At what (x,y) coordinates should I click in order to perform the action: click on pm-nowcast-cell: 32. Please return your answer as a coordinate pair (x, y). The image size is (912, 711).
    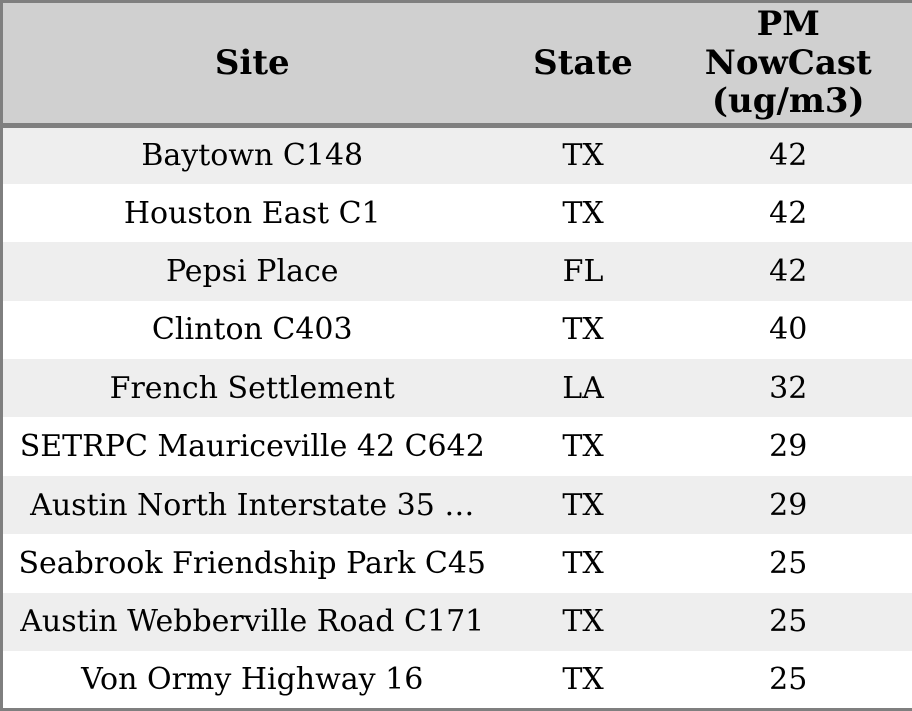
    Looking at the image, I should click on (788, 388).